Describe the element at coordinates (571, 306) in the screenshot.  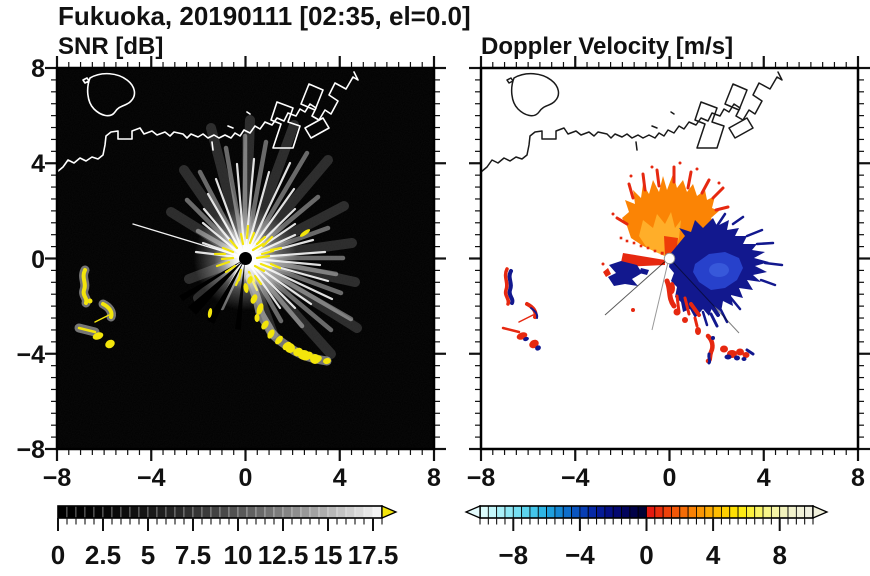
I see `doppler-clutter-arcs` at that location.